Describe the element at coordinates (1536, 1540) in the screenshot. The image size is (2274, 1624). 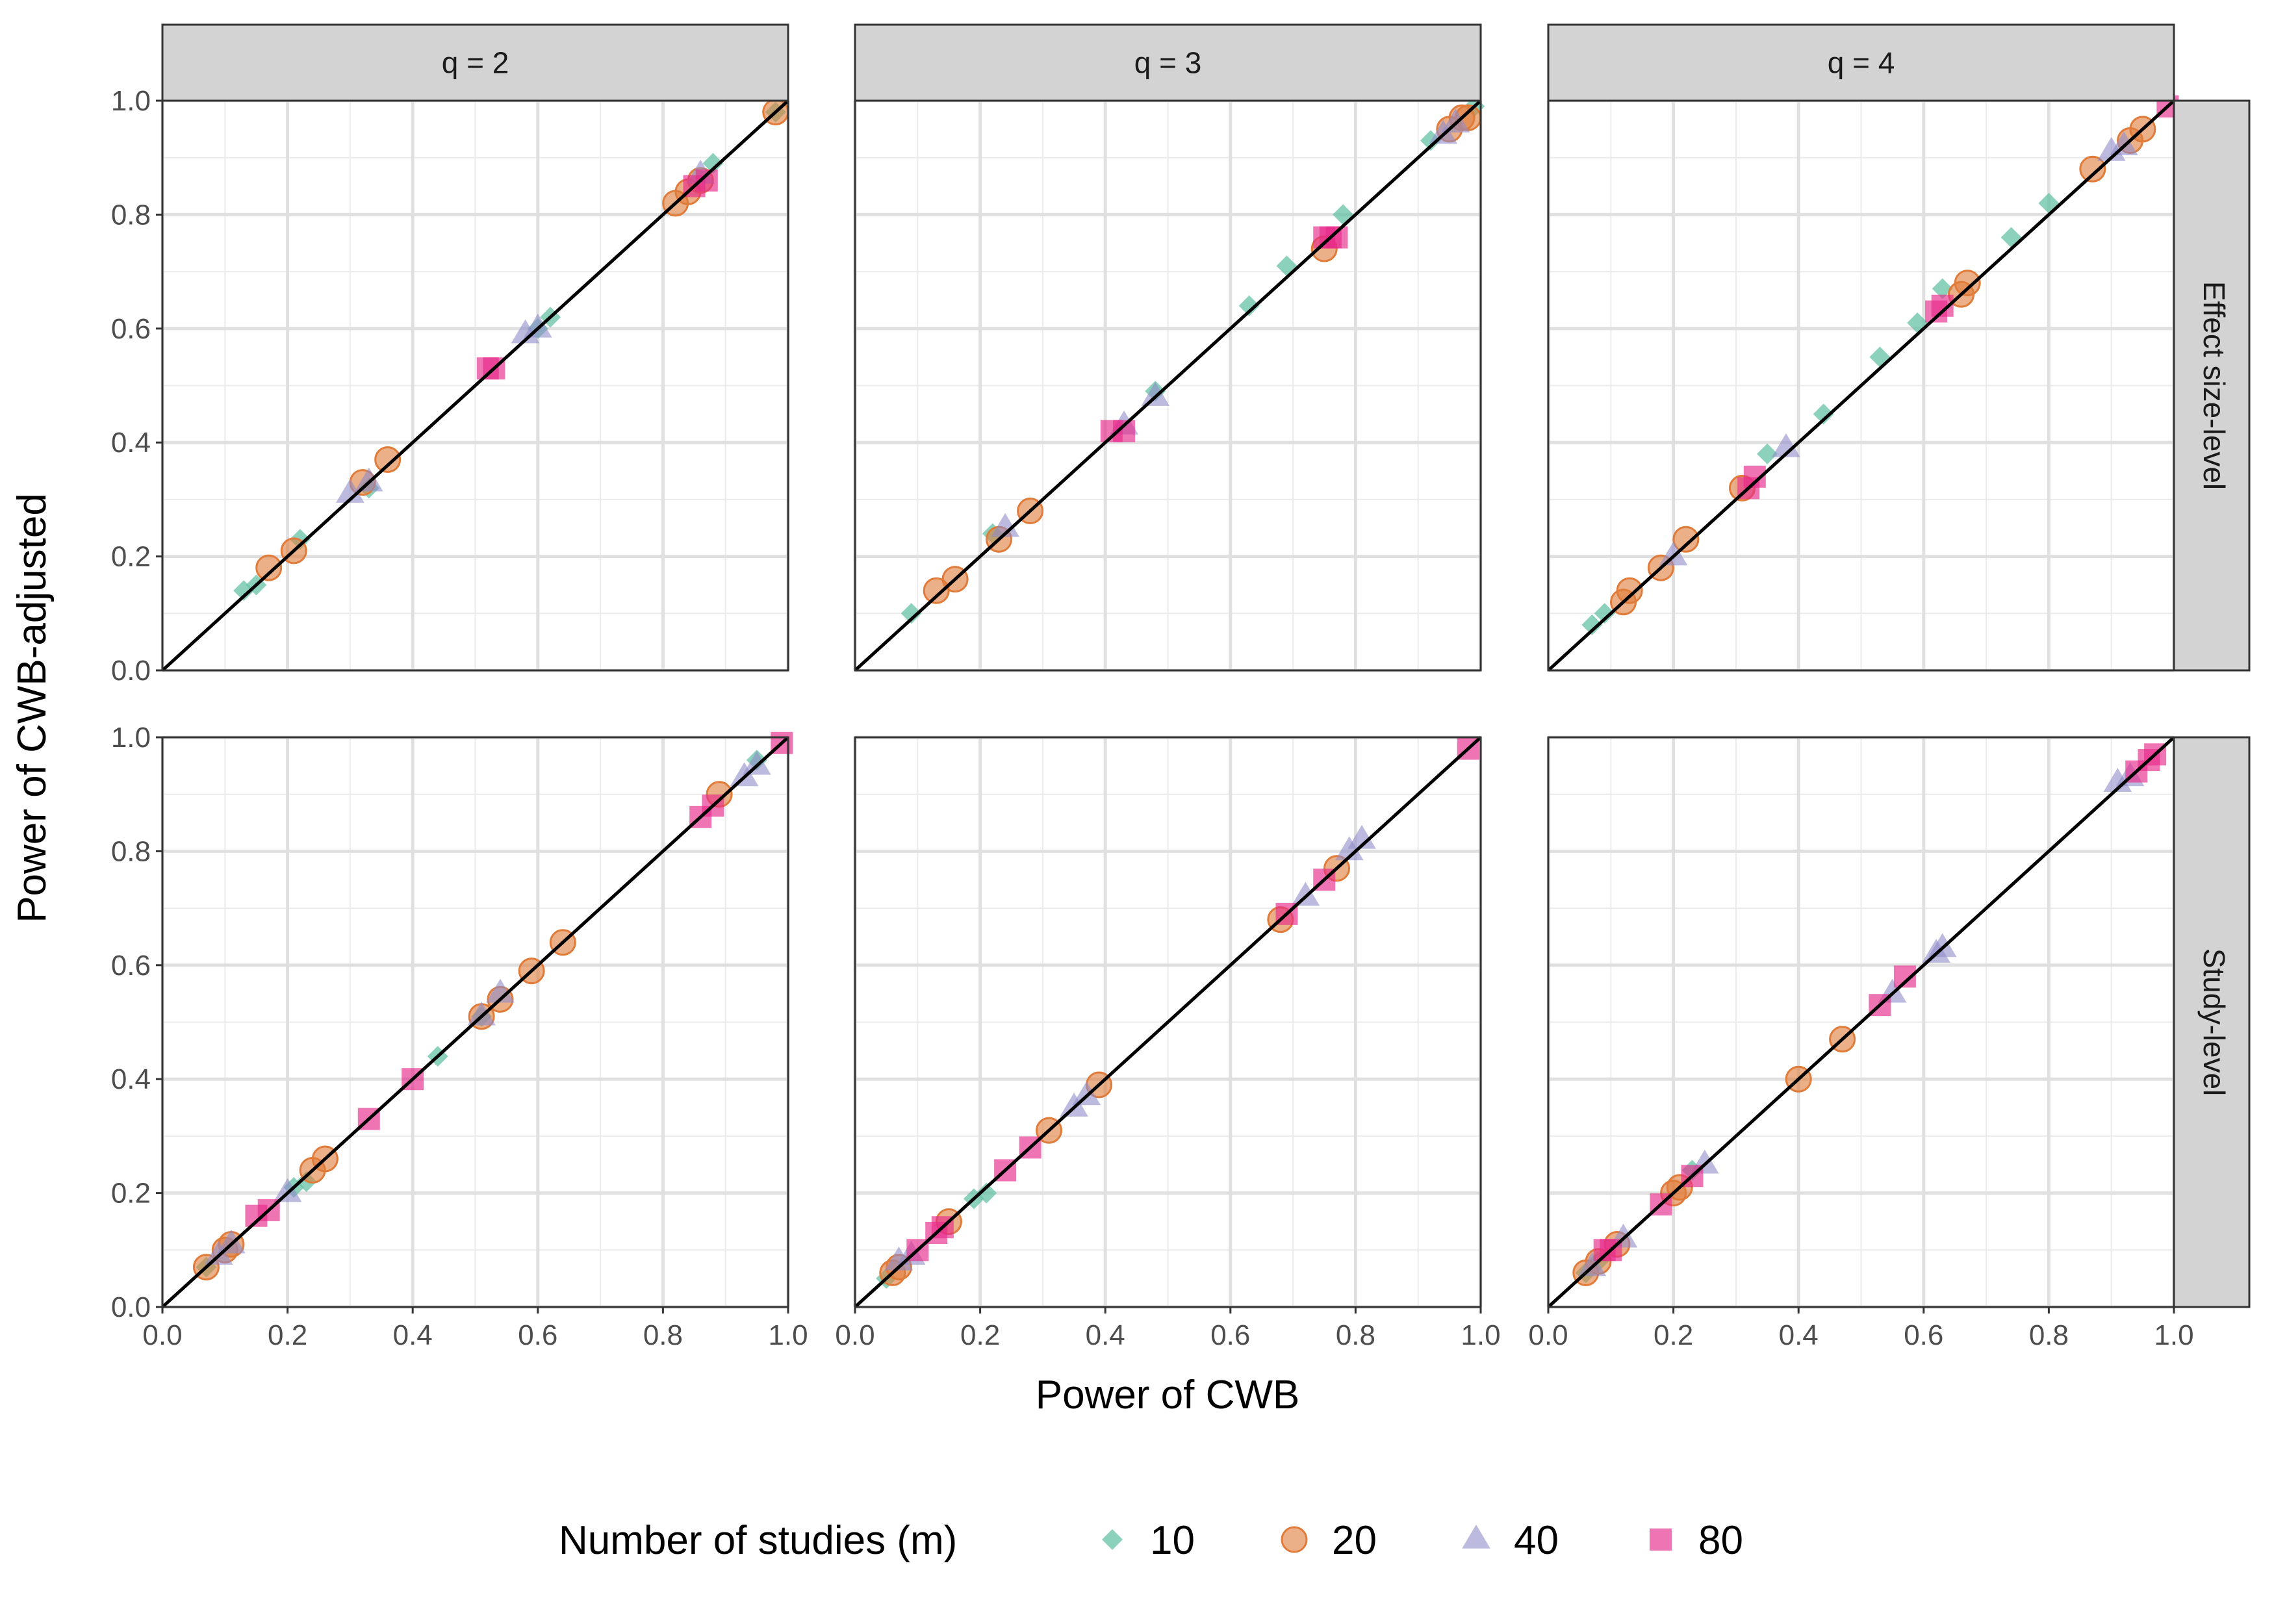
I see `legend-entry-label: 40` at that location.